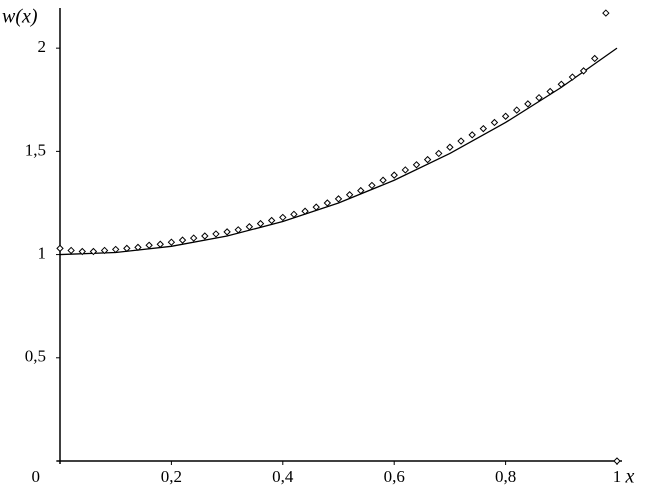  I want to click on y-axis-label: w(x), so click(20, 17).